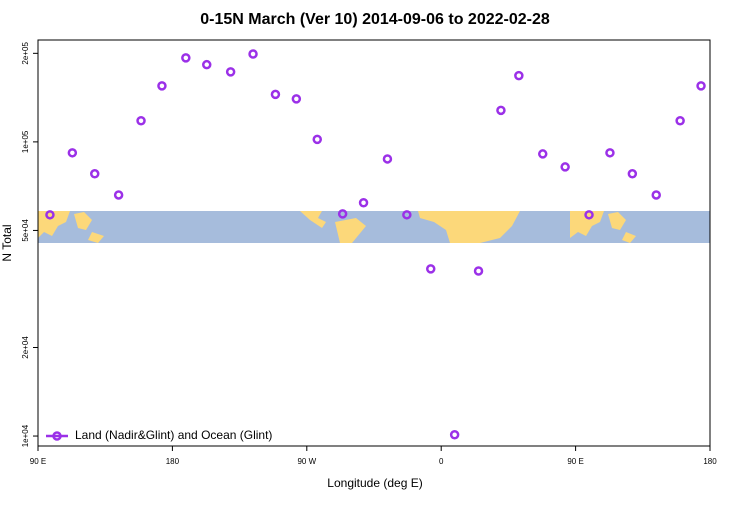 The height and width of the screenshot is (505, 750). I want to click on y-tick-label: 1e+04, so click(25, 435).